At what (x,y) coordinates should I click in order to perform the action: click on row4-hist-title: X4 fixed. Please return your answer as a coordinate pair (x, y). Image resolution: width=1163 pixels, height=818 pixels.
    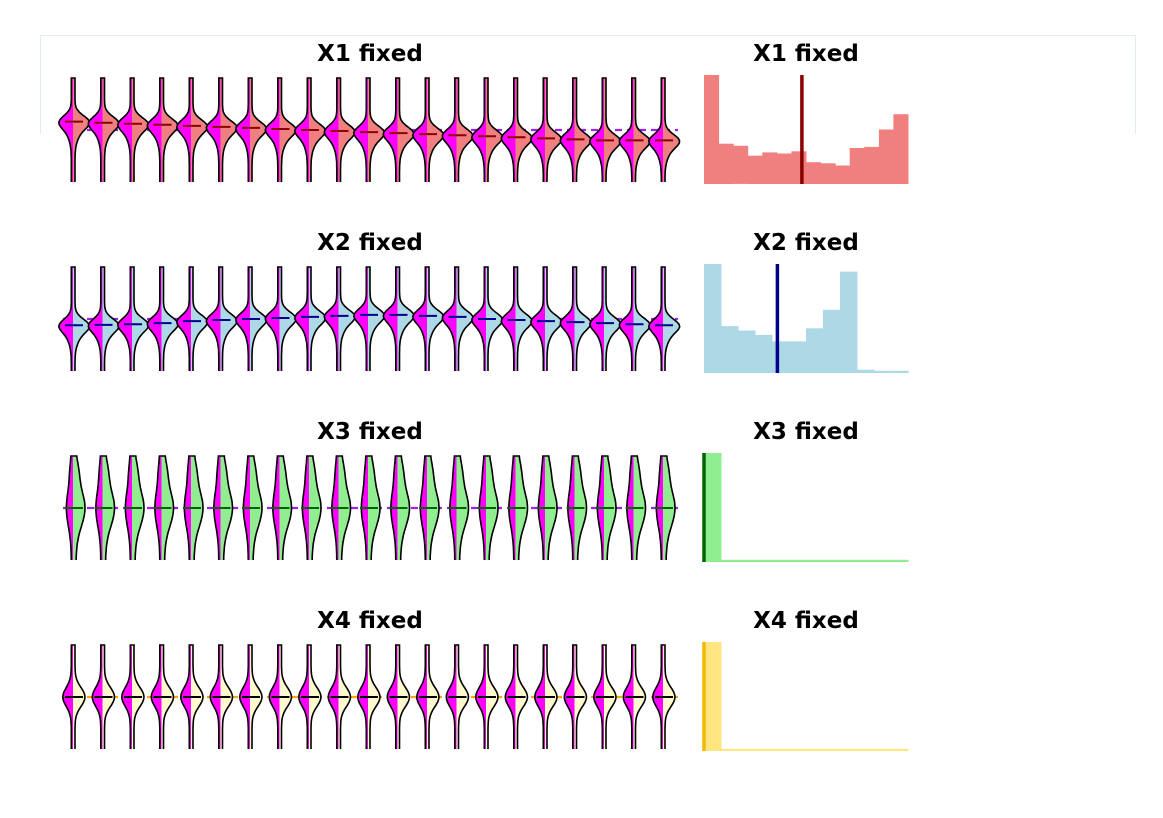
    Looking at the image, I should click on (806, 621).